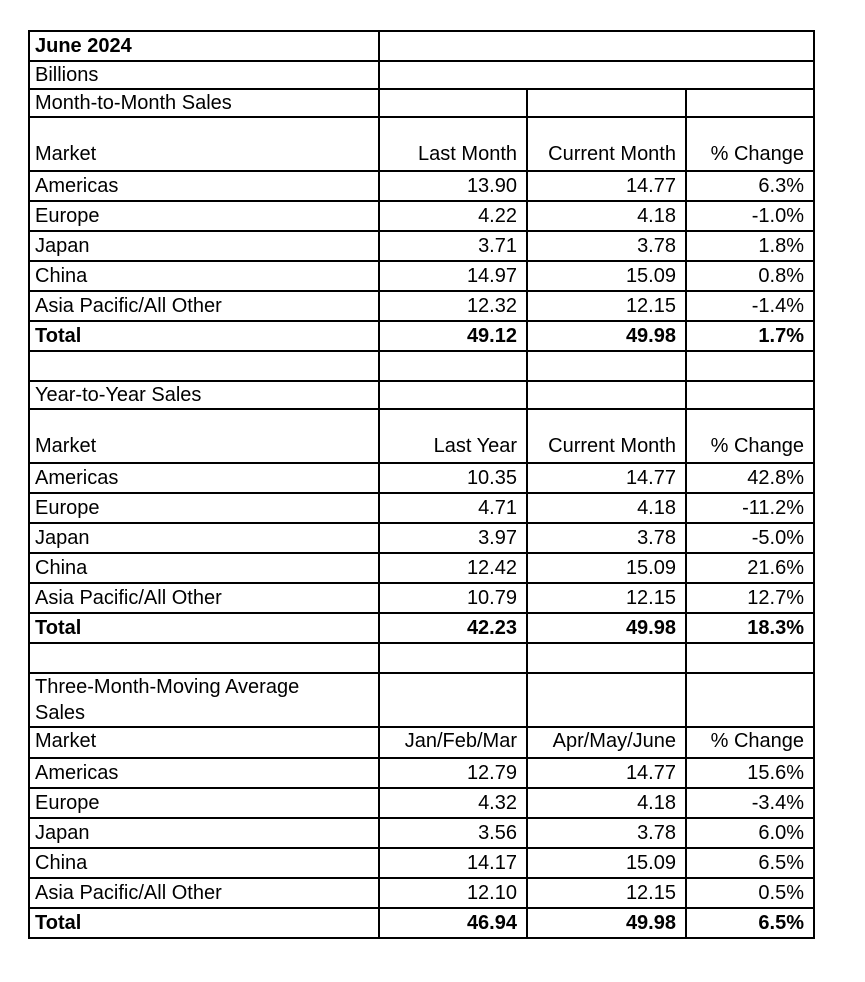  What do you see at coordinates (750, 568) in the screenshot?
I see `change-cell: 21.6%` at bounding box center [750, 568].